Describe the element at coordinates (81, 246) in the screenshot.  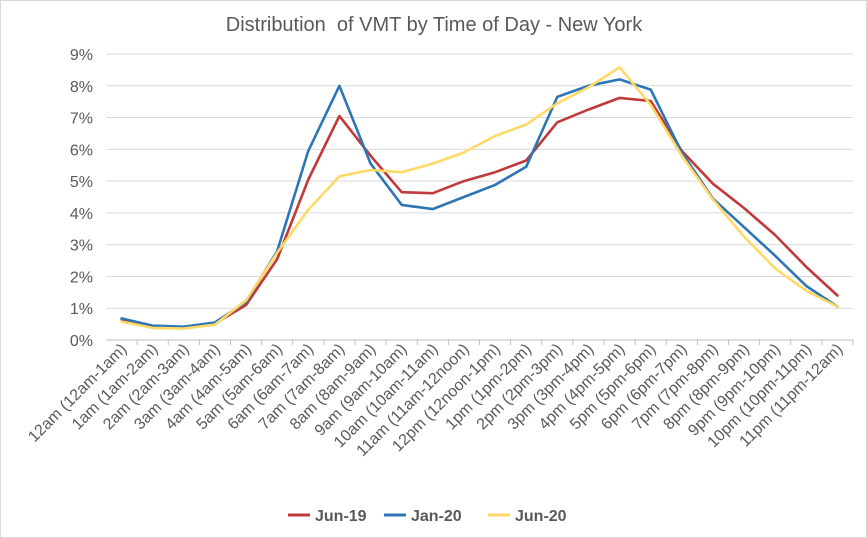
I see `y-tick-label: 3%` at that location.